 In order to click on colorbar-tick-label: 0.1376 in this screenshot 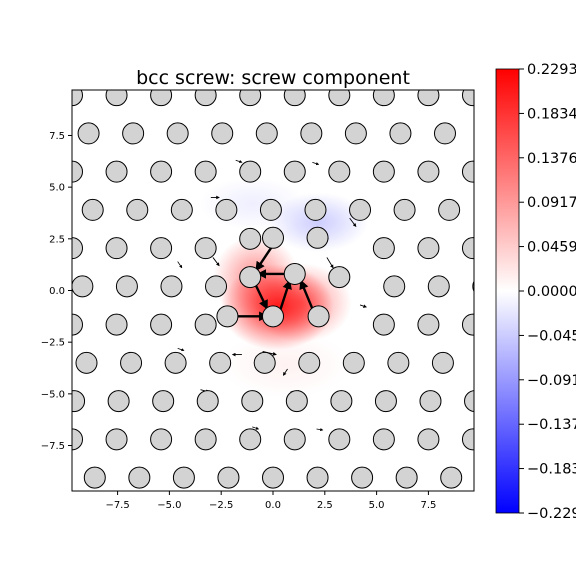, I will do `click(551, 159)`.